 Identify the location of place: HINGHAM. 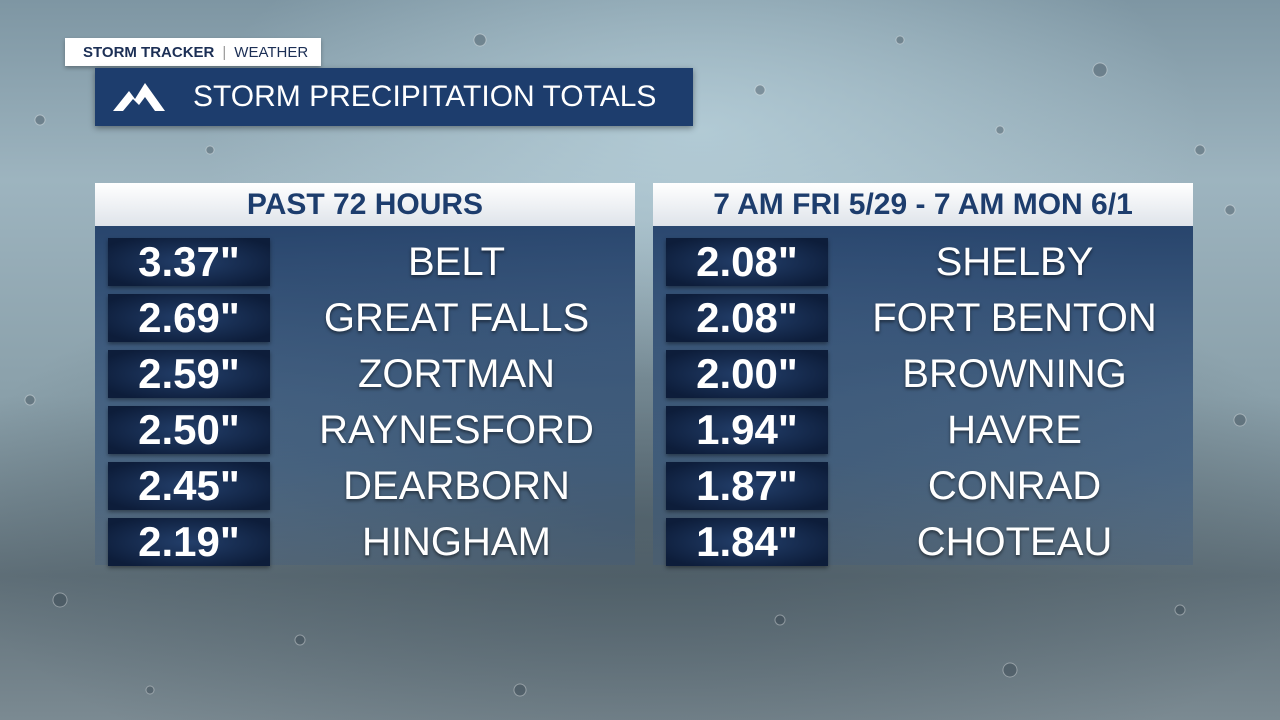
(456, 542).